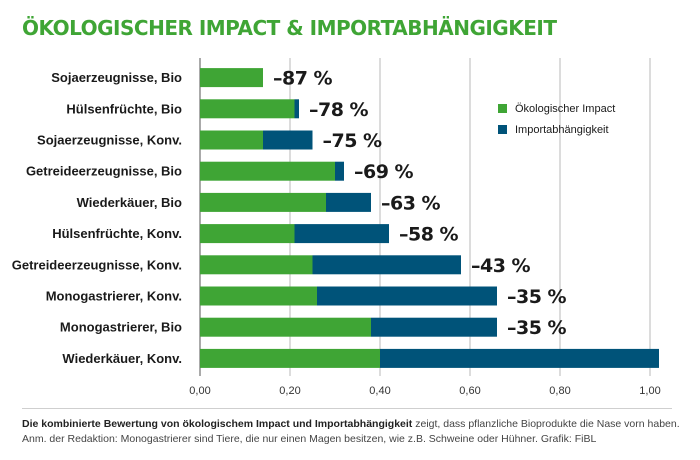 This screenshot has width=700, height=460. I want to click on x-tick-label: 0,00, so click(199, 391).